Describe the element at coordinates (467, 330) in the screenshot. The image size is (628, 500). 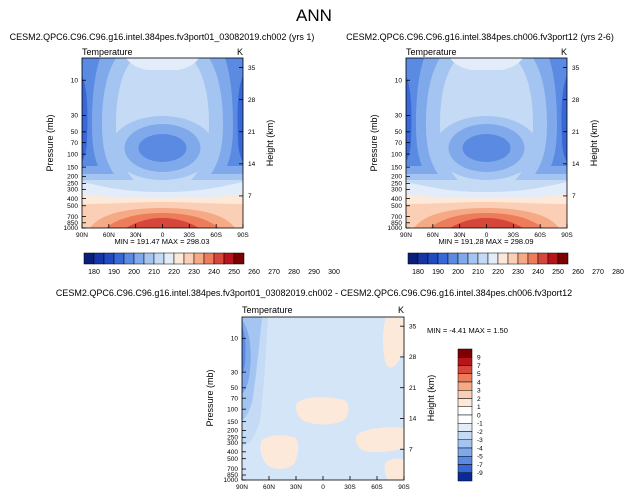
I see `panel-difference-stats: MIN = -4.41 MAX = 1.50` at that location.